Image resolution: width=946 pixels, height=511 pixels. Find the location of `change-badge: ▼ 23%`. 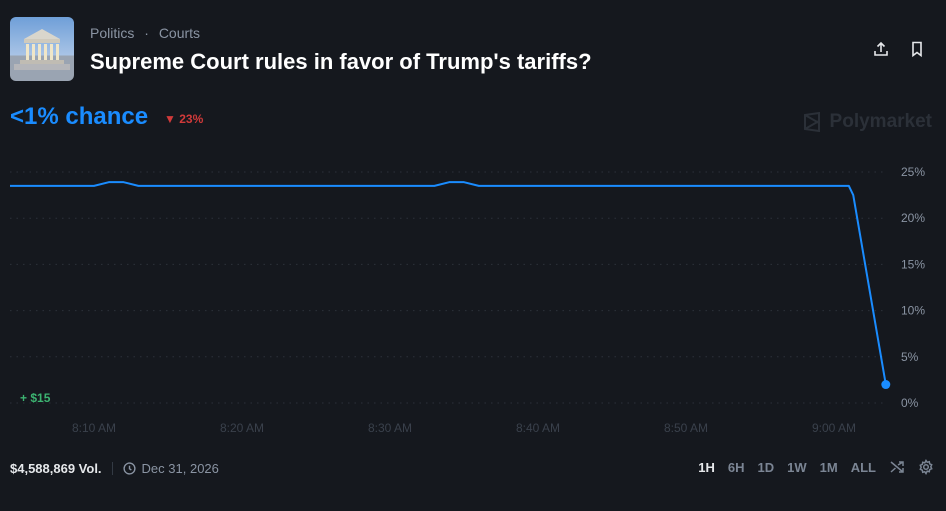

change-badge: ▼ 23% is located at coordinates (183, 119).